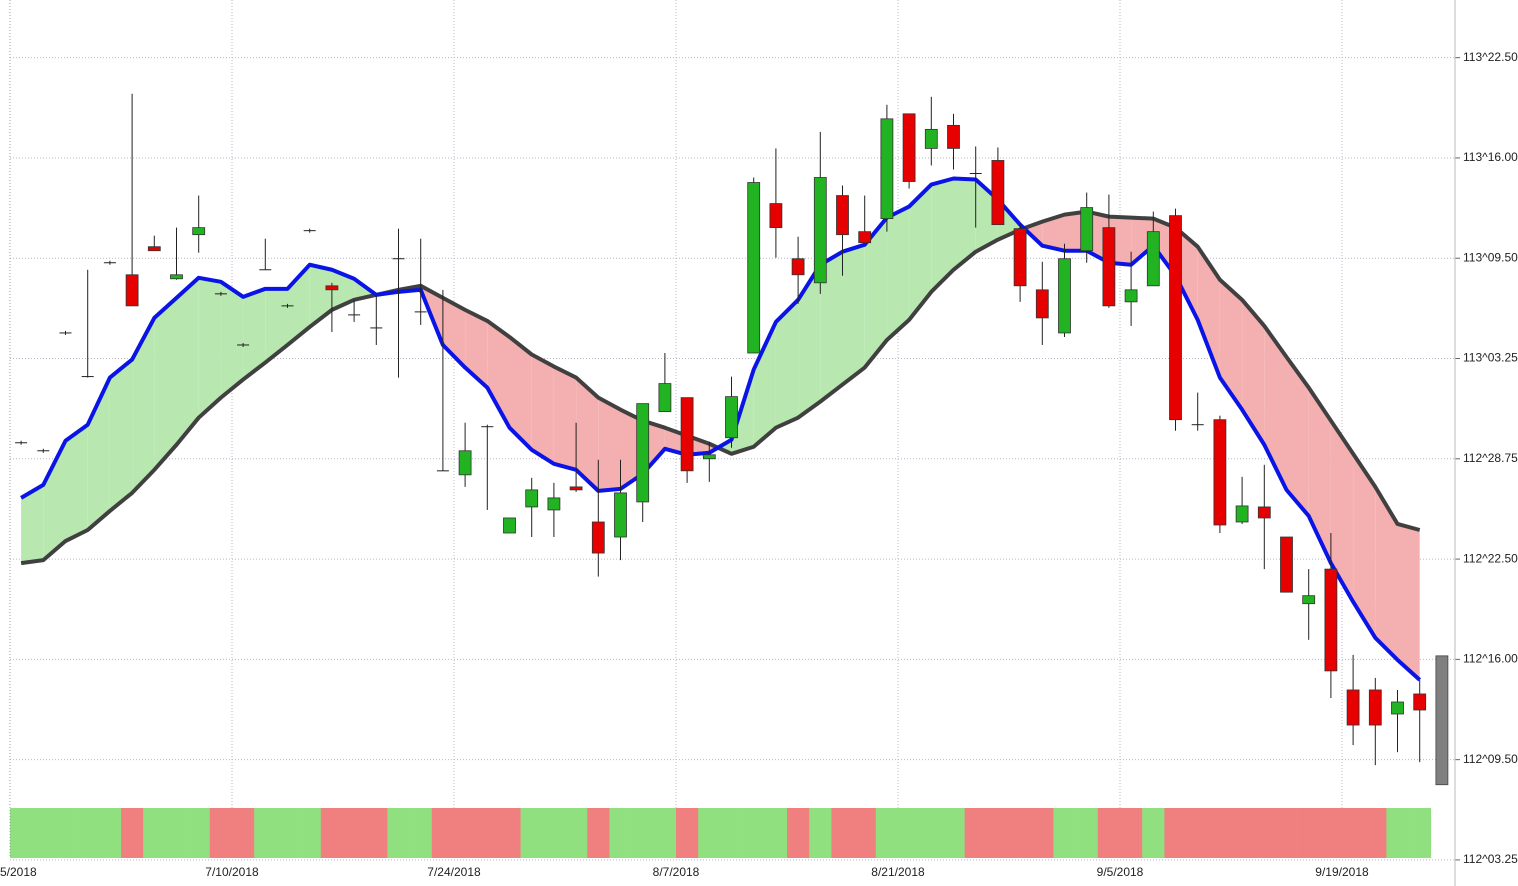 This screenshot has width=1518, height=886. I want to click on y-tick-label: 112^03.25, so click(1490, 859).